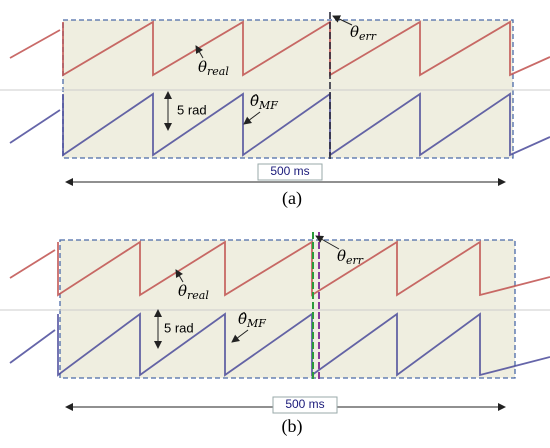  Describe the element at coordinates (292, 198) in the screenshot. I see `panel-caption: (a)` at that location.